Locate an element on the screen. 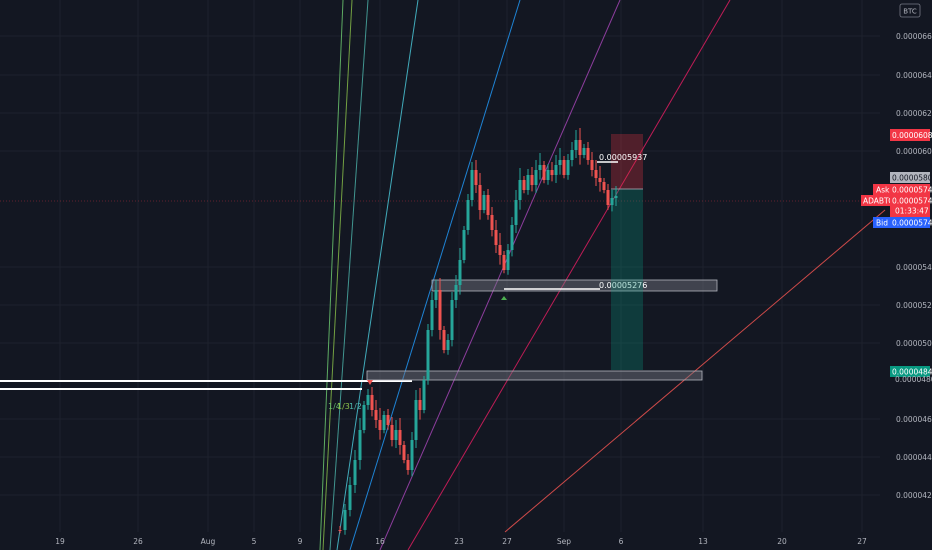 The height and width of the screenshot is (550, 932). time-tick-label: Sep is located at coordinates (564, 541).